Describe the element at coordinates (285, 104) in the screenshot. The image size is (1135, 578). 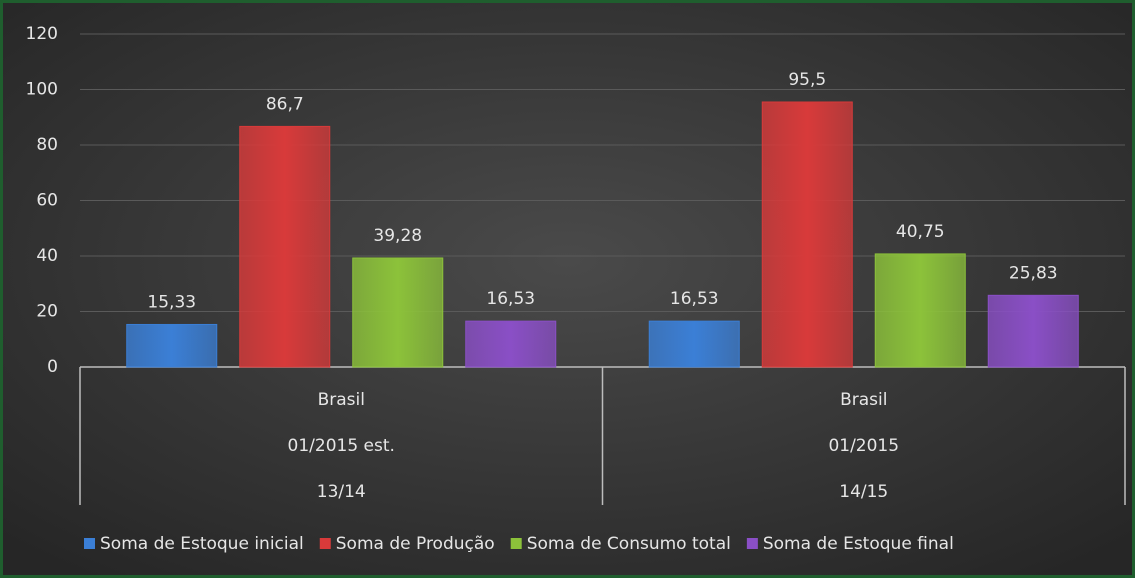
I see `data-label: 86,7` at that location.